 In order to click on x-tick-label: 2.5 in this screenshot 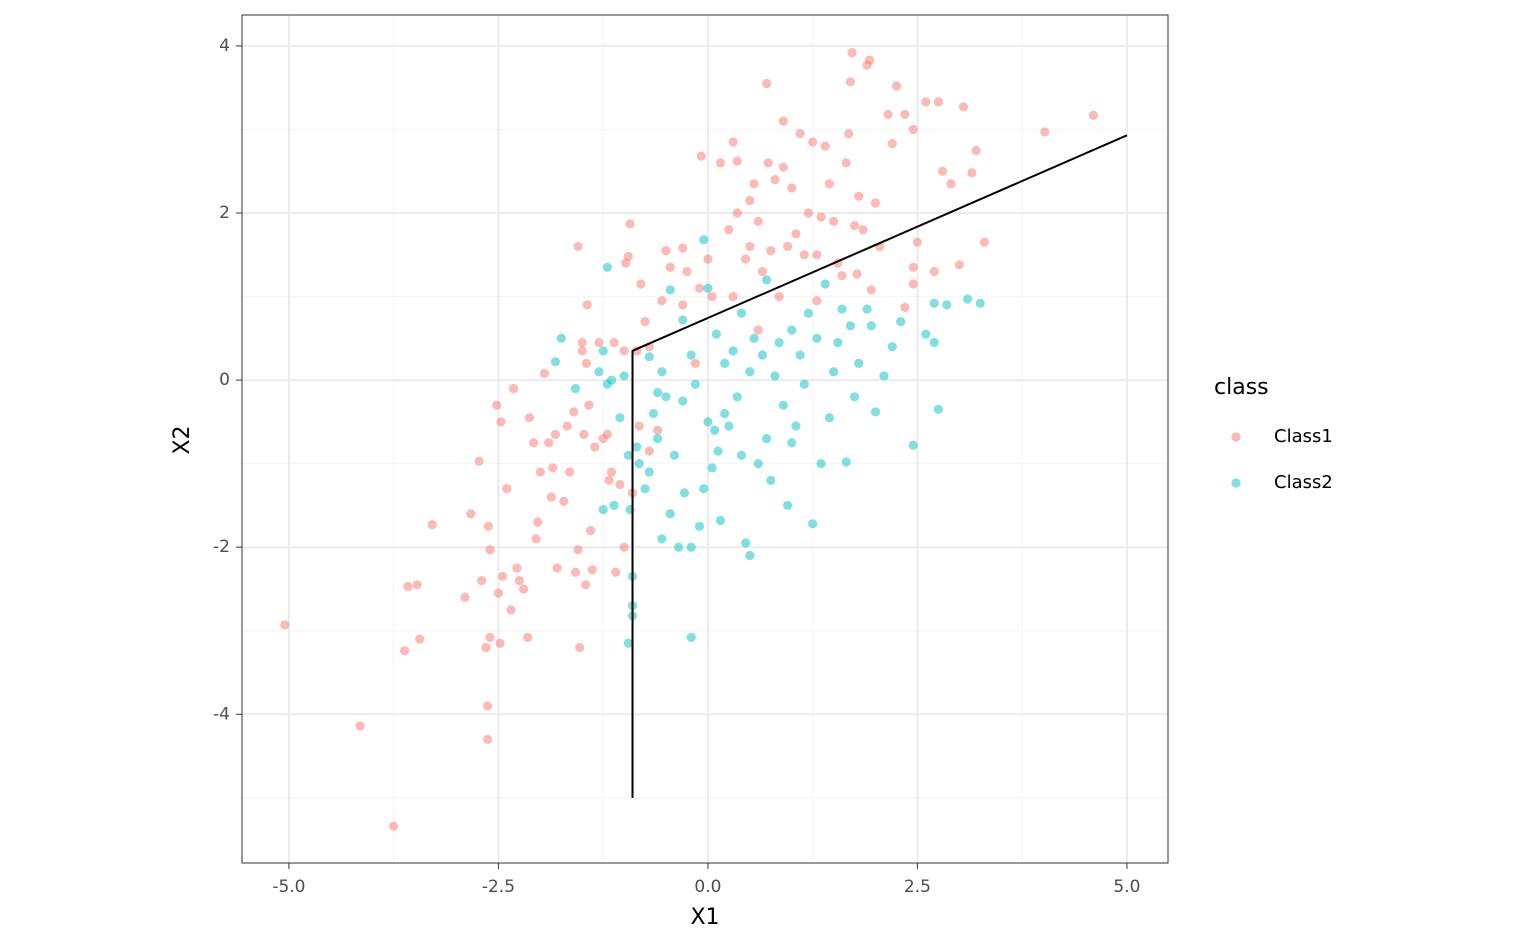, I will do `click(917, 887)`.